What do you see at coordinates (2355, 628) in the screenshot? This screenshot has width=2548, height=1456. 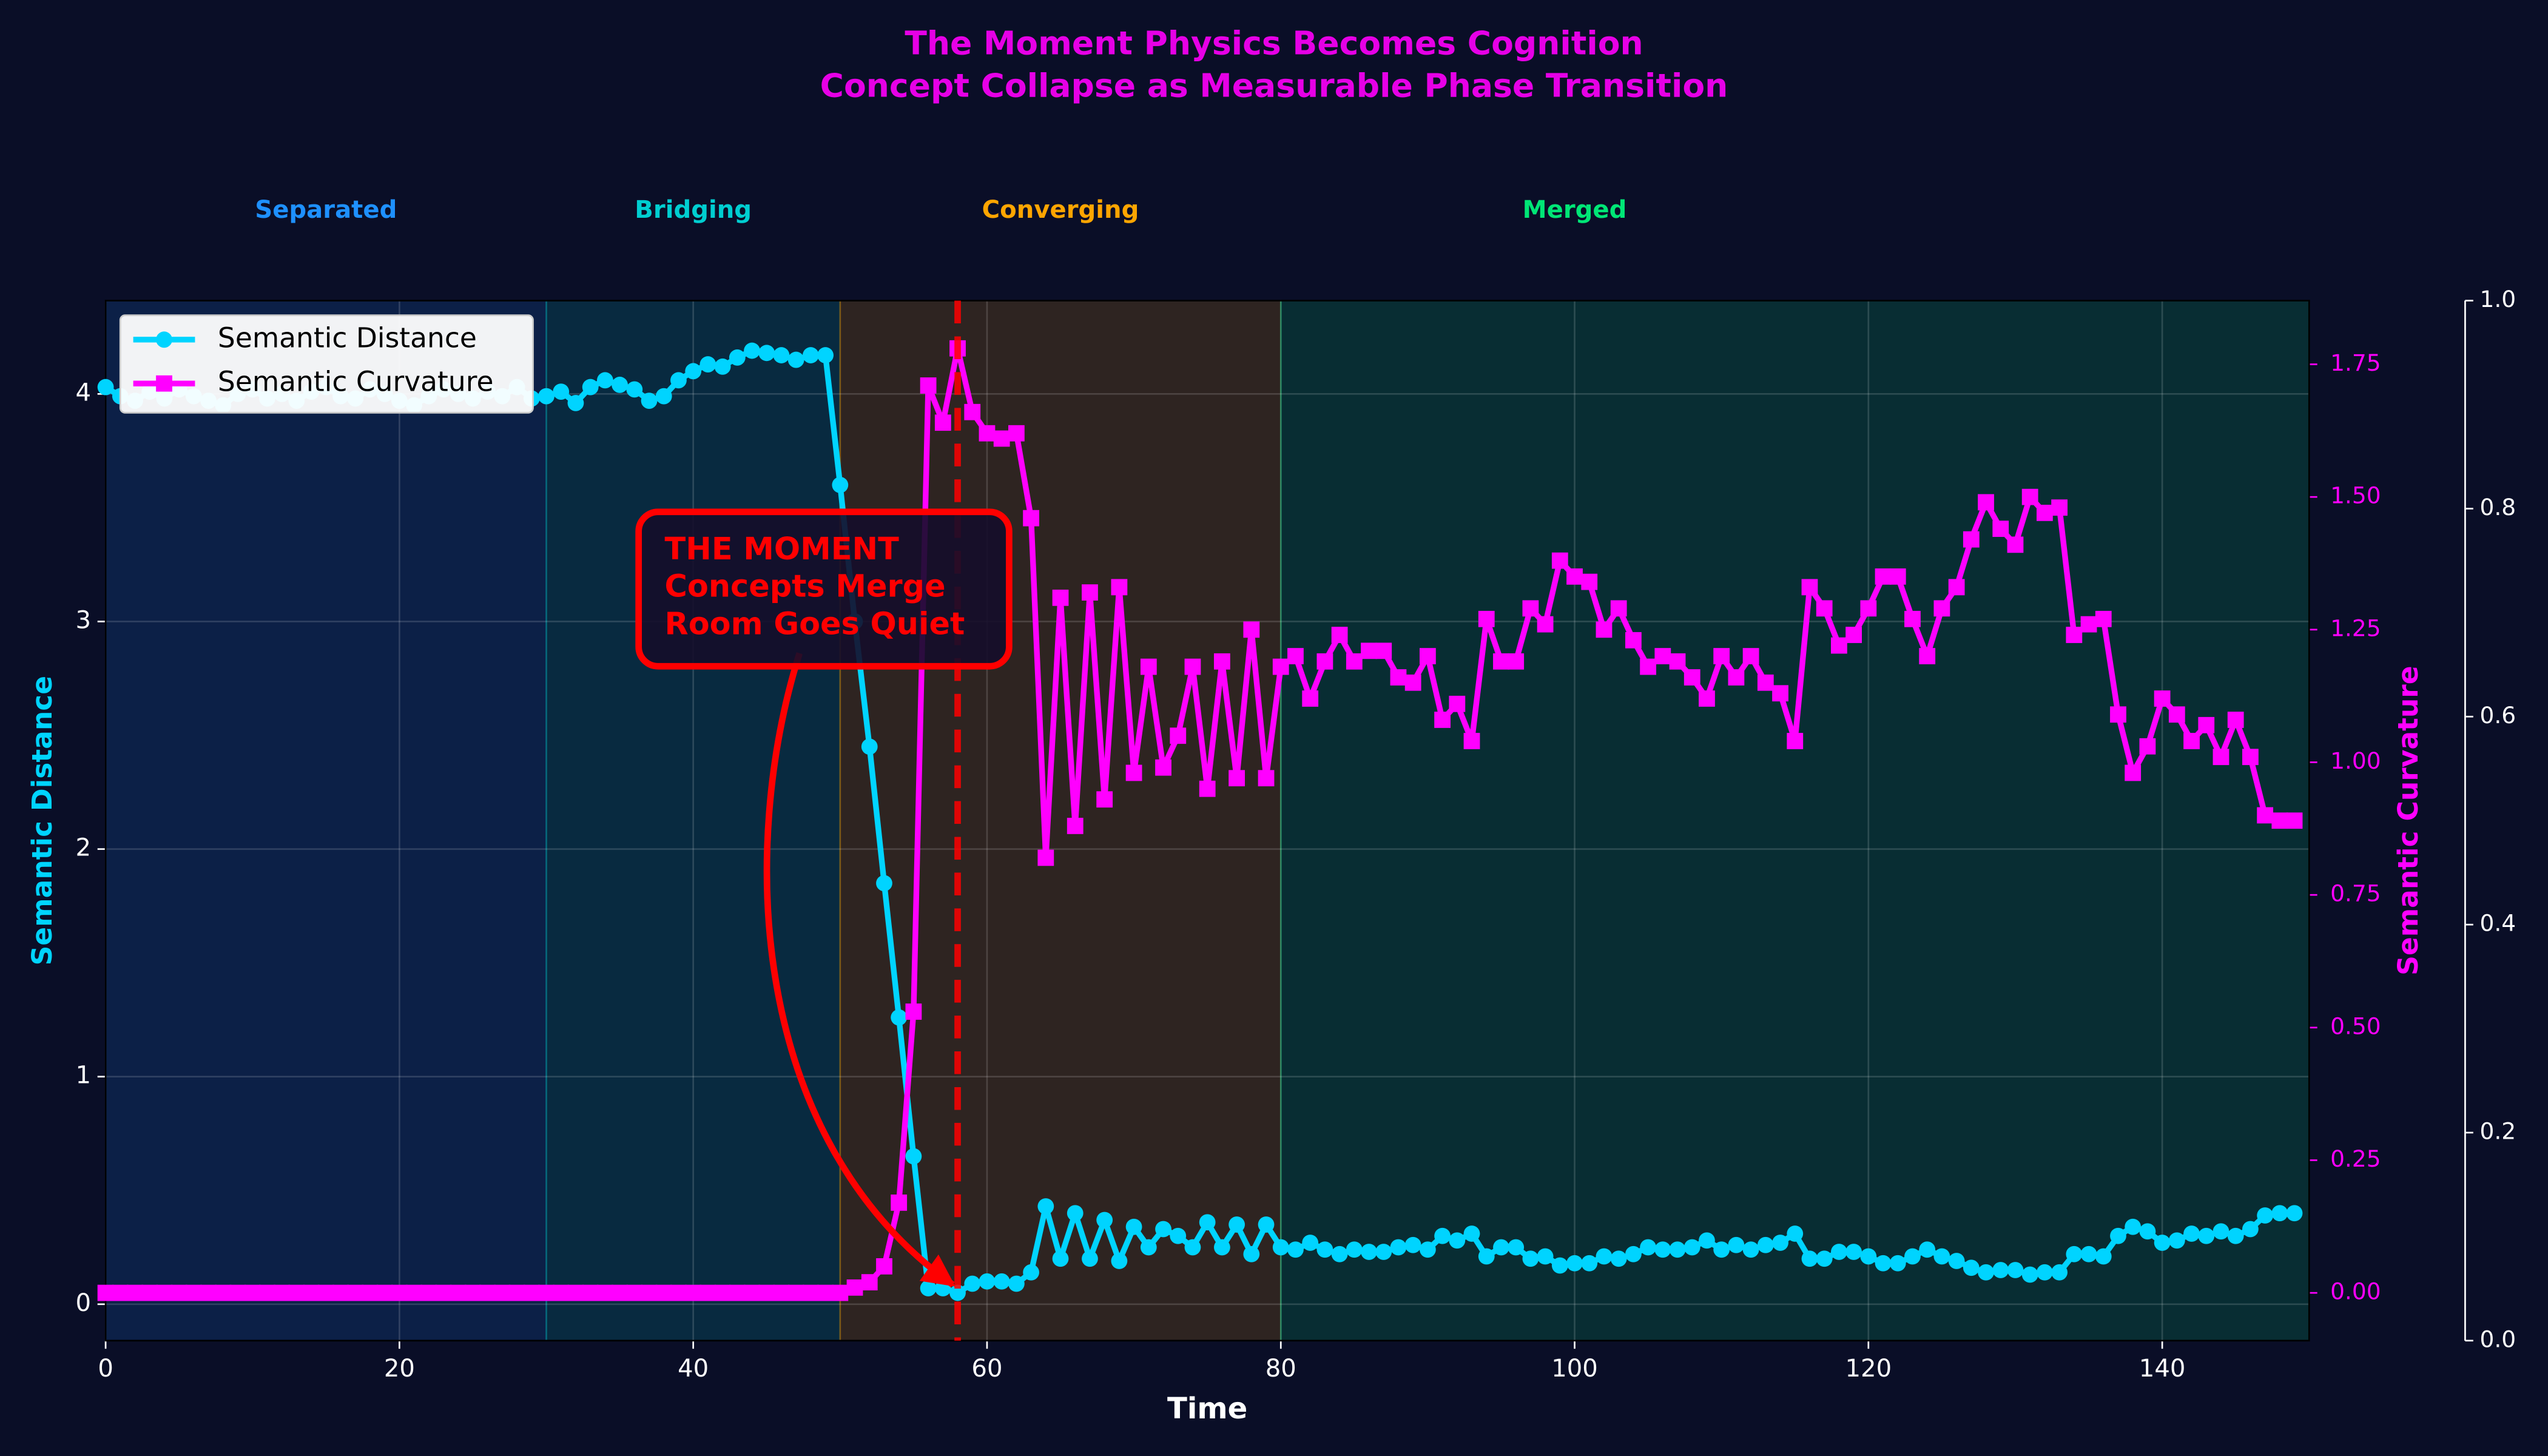 I see `y2-tick-label: 1.25` at bounding box center [2355, 628].